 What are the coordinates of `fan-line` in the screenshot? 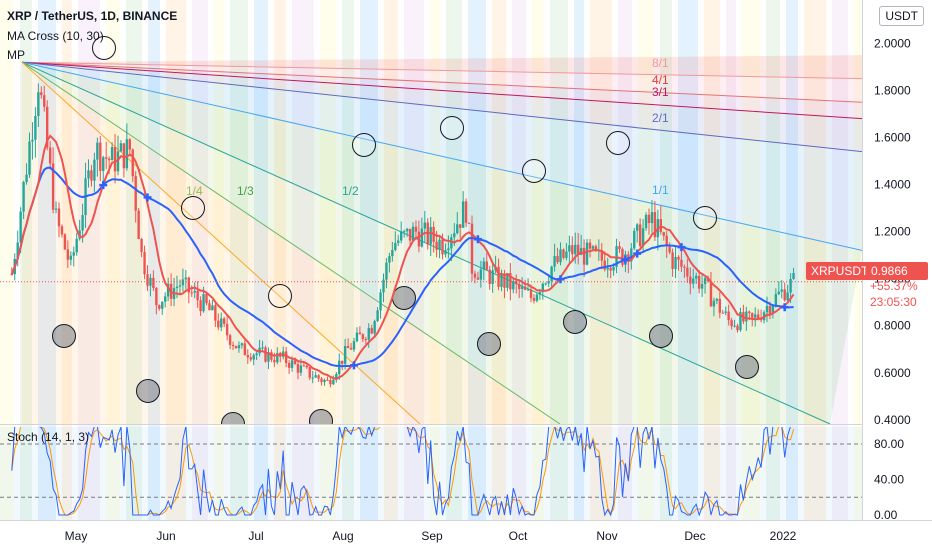 It's located at (441, 70).